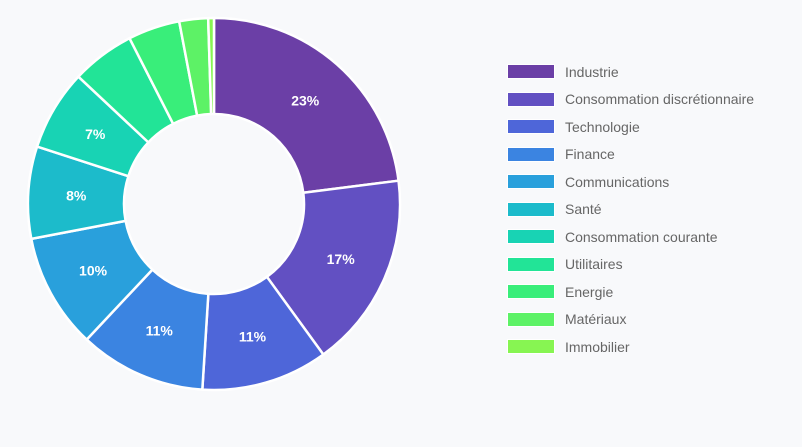 This screenshot has height=447, width=802. Describe the element at coordinates (602, 126) in the screenshot. I see `legend-label: Technologie` at that location.